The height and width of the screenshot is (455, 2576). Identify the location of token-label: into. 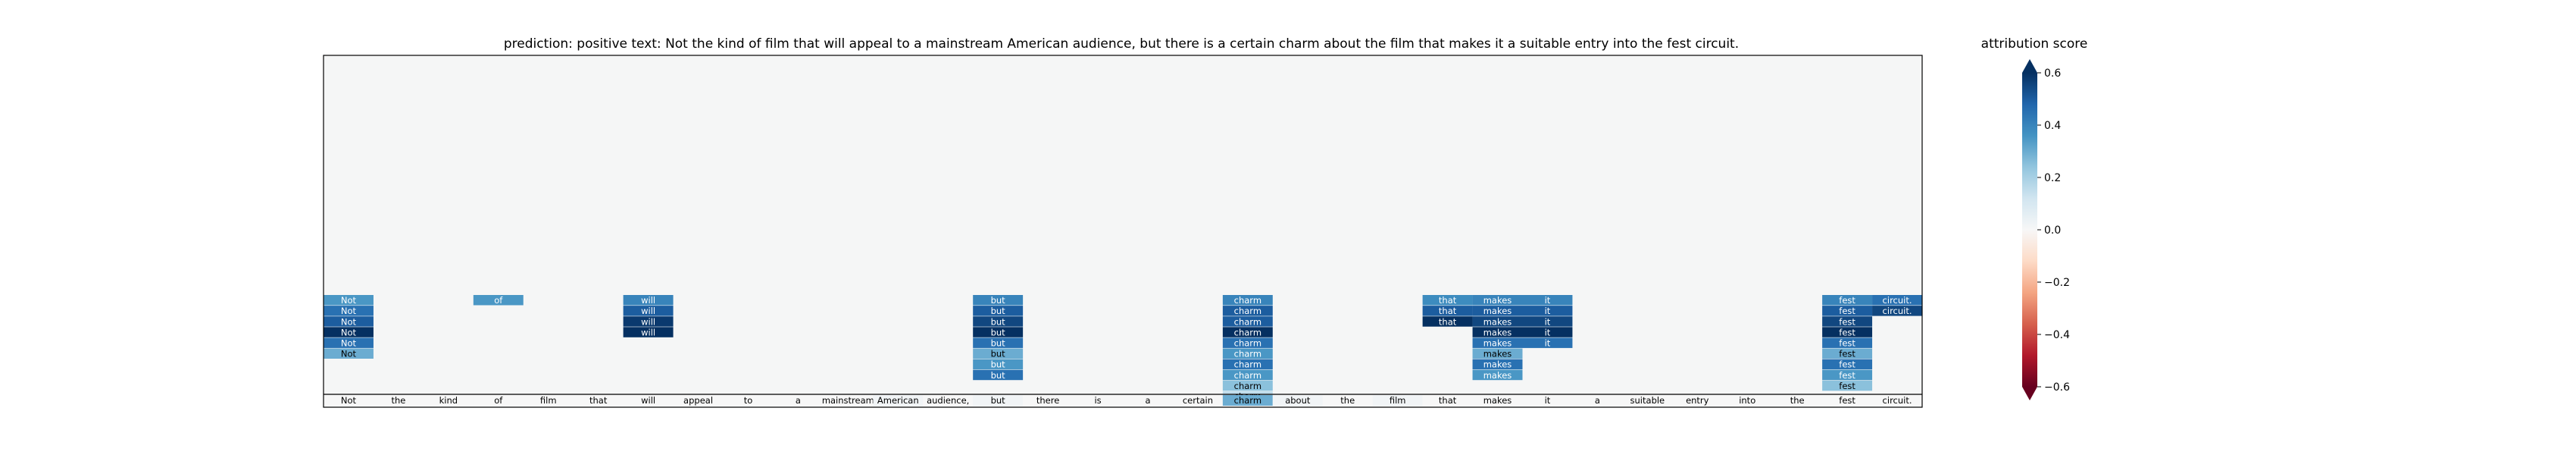
(1747, 400).